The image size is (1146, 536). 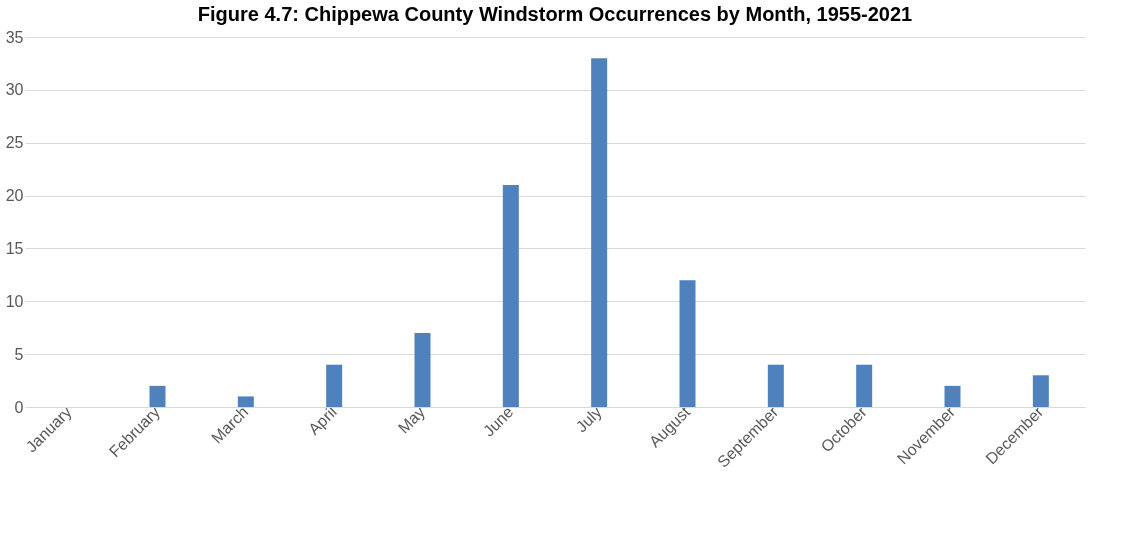 What do you see at coordinates (14, 248) in the screenshot?
I see `y-tick-label: 15` at bounding box center [14, 248].